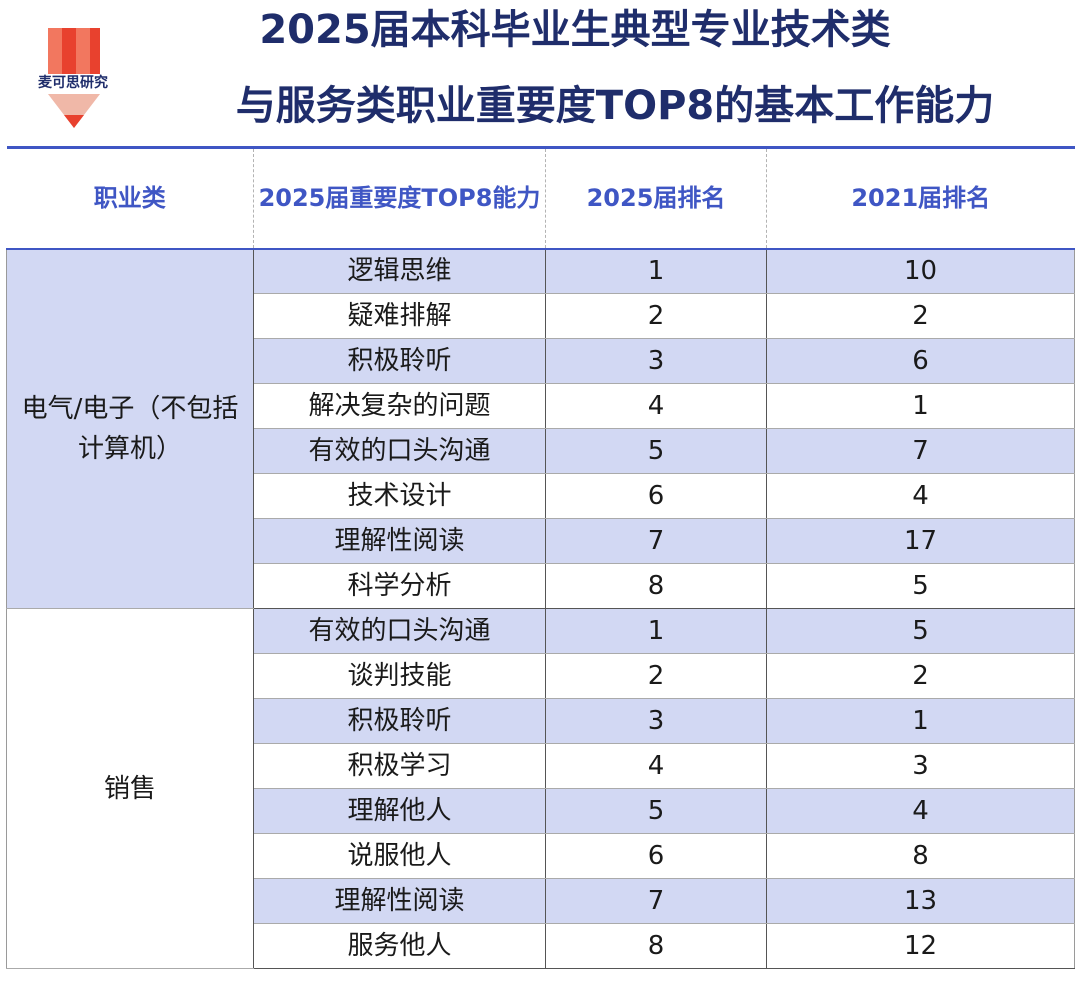 This screenshot has height=982, width=1080. I want to click on ability-cell: 解决复杂的问题, so click(399, 406).